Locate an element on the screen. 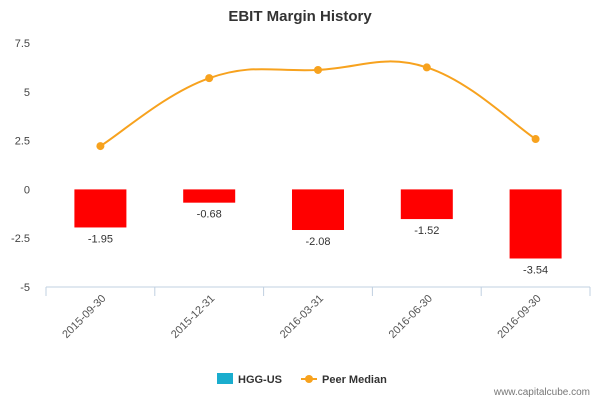 The image size is (600, 400). x-tick-label: 2016-06-30 is located at coordinates (411, 317).